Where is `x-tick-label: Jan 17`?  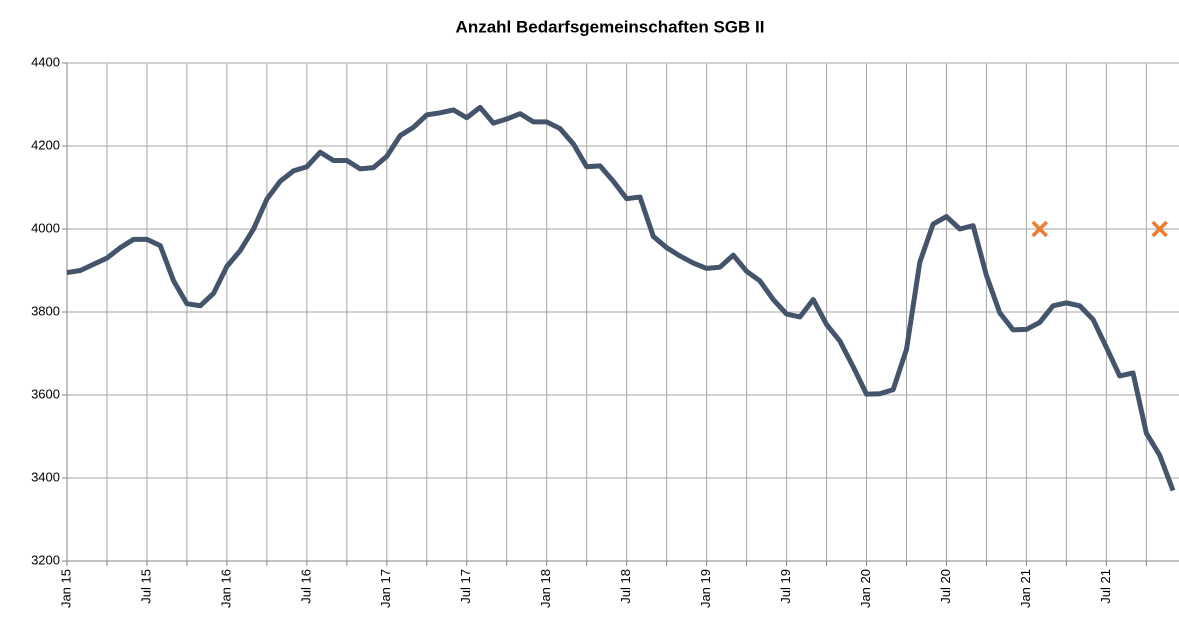
x-tick-label: Jan 17 is located at coordinates (385, 588).